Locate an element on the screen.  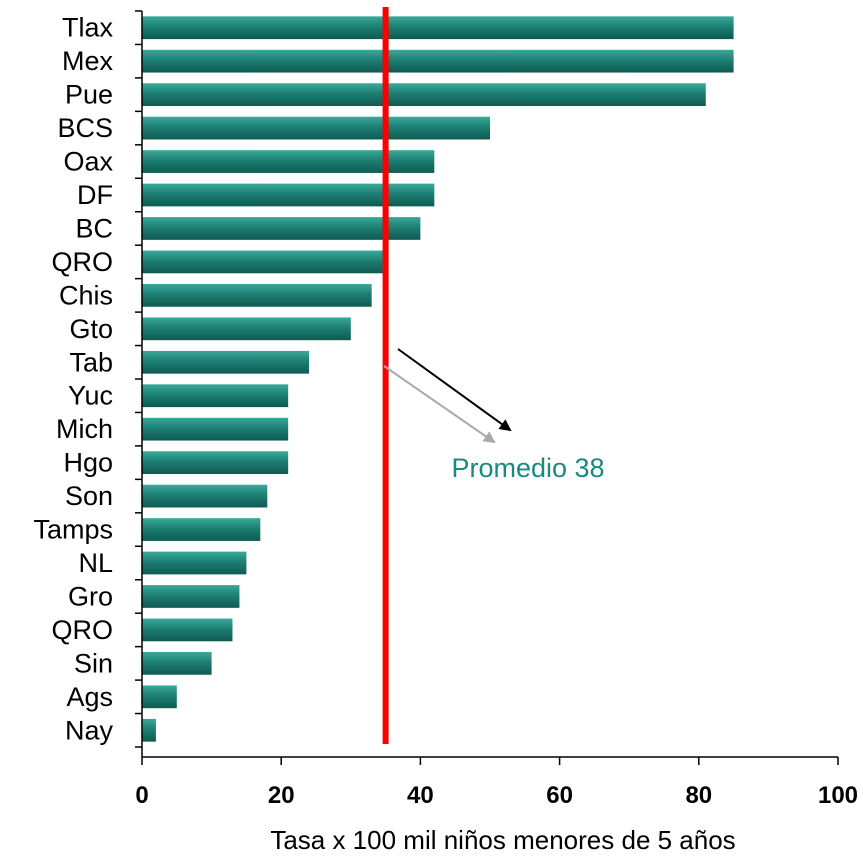
category-label: Nay is located at coordinates (89, 730).